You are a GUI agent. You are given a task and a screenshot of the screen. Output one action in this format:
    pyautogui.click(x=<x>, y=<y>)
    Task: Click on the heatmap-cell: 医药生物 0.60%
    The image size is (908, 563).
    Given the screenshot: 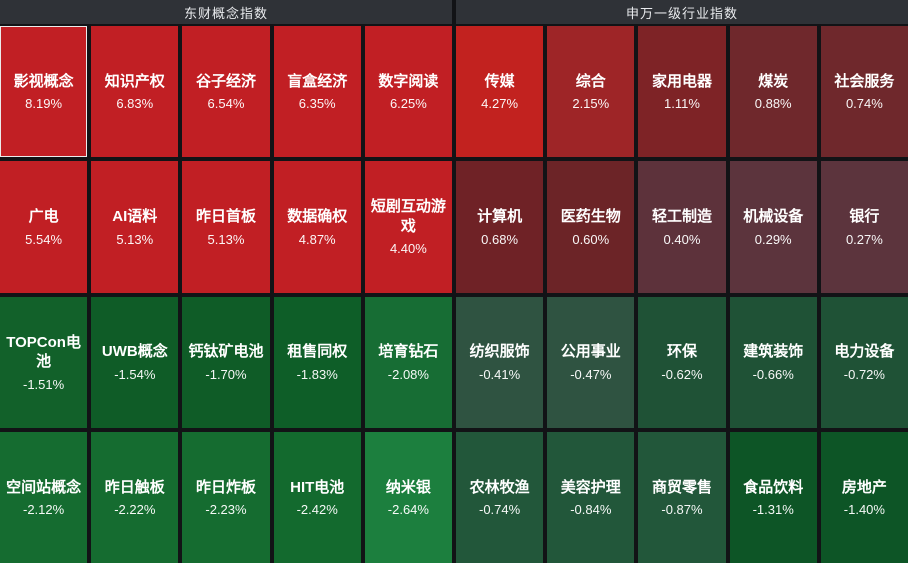 What is the action you would take?
    pyautogui.click(x=591, y=227)
    